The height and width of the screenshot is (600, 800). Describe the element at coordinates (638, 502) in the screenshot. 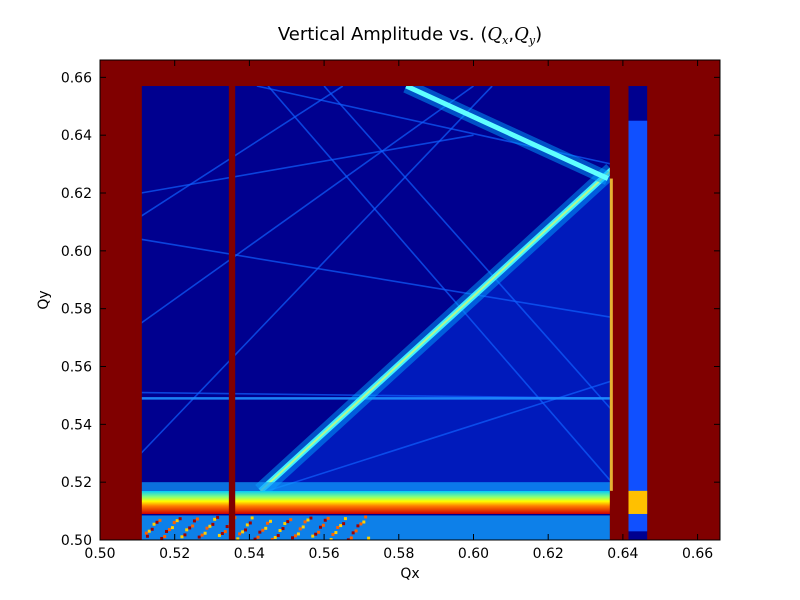

I see `right-strip-band` at that location.